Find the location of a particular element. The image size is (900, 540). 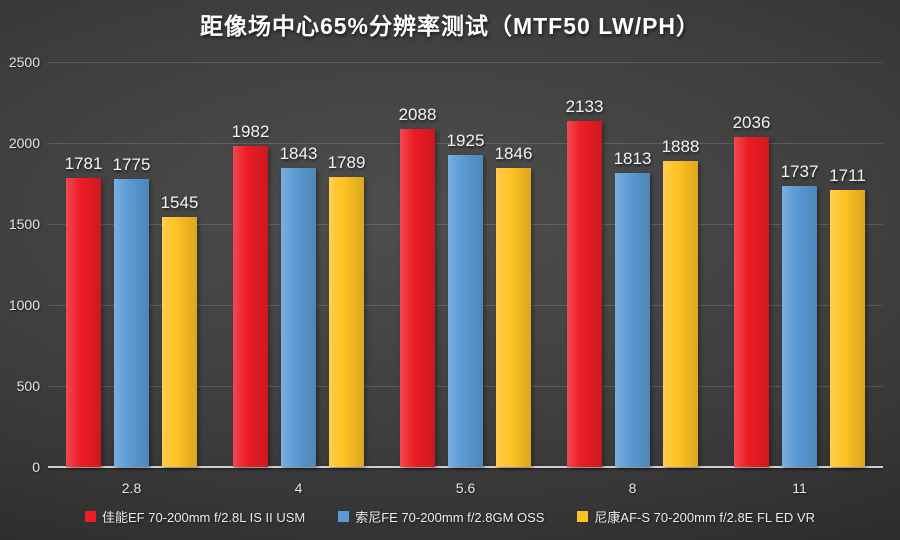

legend-item-2: 尼康AF-S 70-200mm f/2.8E FL ED VR is located at coordinates (696, 516).